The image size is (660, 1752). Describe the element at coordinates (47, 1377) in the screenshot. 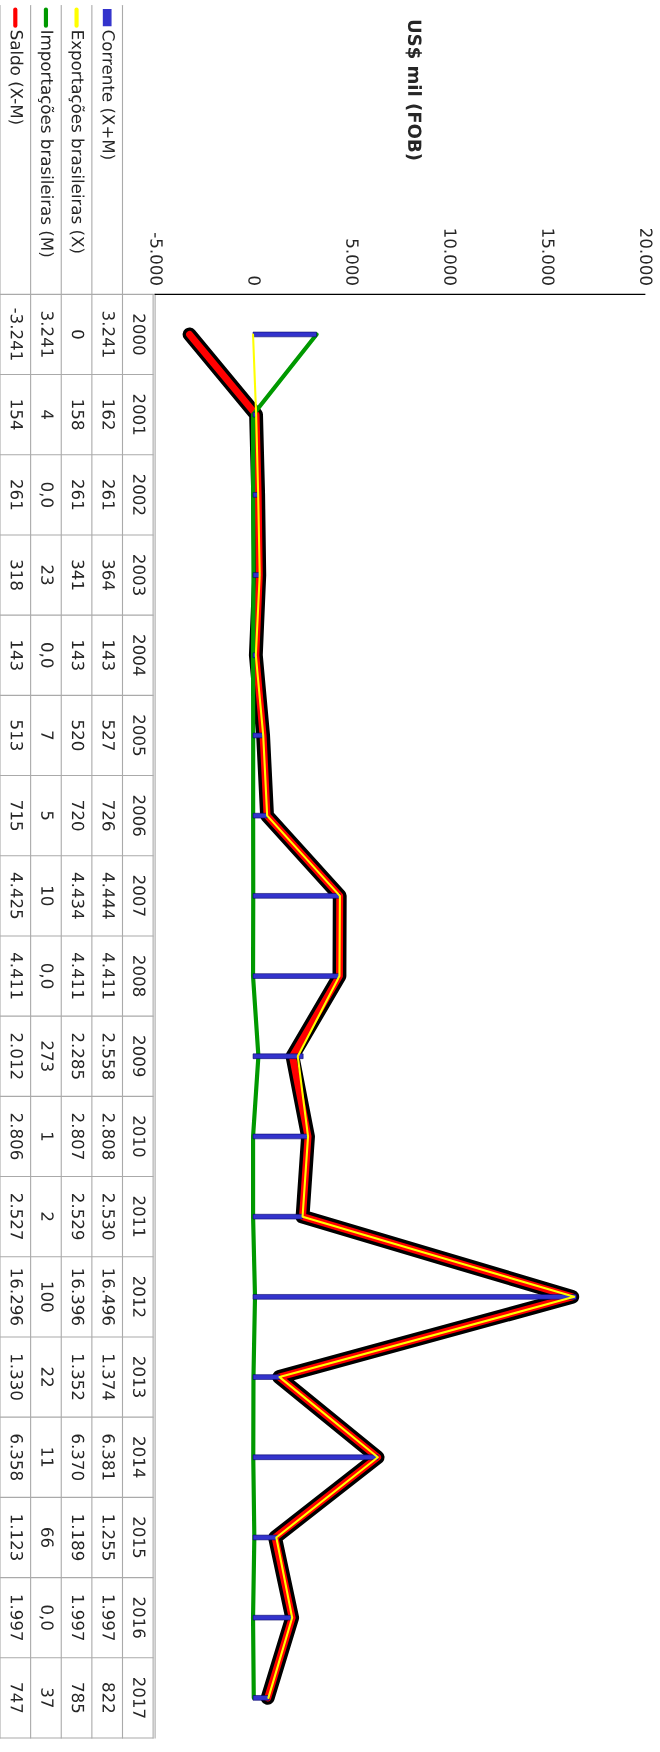

I see `data-label: 22` at that location.